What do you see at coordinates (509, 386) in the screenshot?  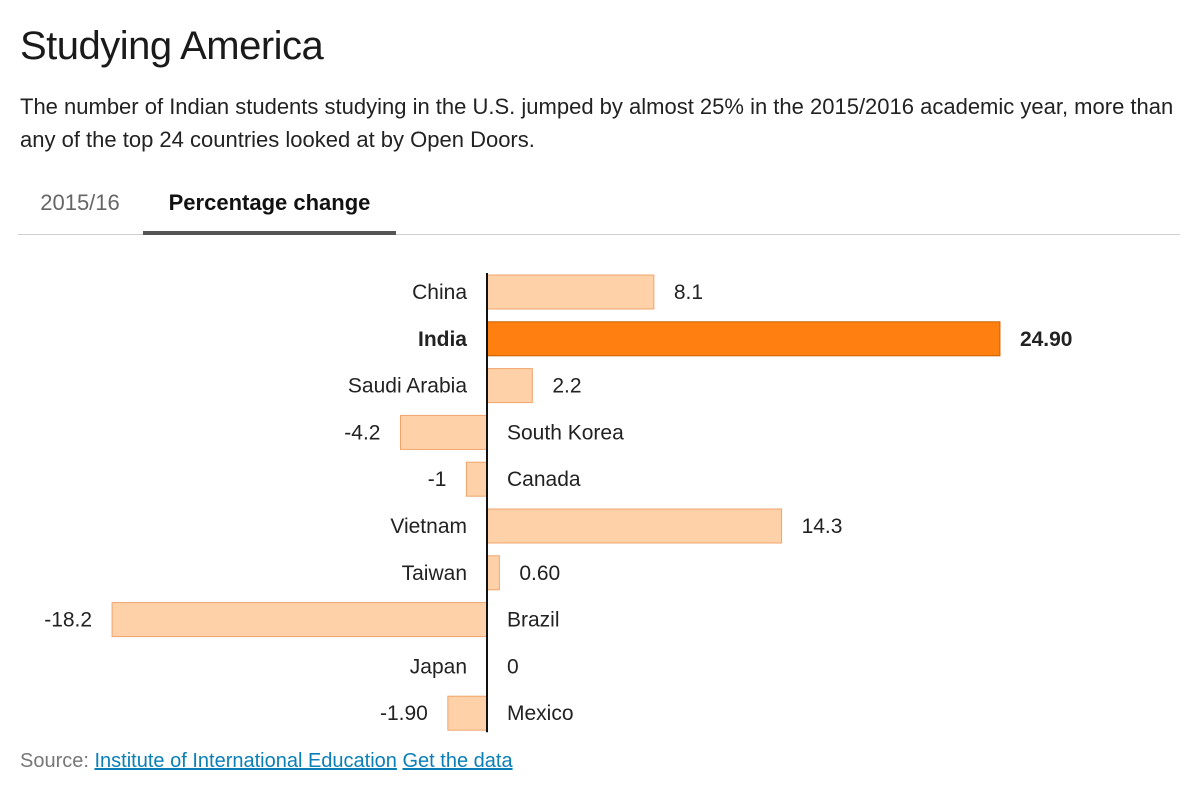 I see `bar-saudi-arabia` at bounding box center [509, 386].